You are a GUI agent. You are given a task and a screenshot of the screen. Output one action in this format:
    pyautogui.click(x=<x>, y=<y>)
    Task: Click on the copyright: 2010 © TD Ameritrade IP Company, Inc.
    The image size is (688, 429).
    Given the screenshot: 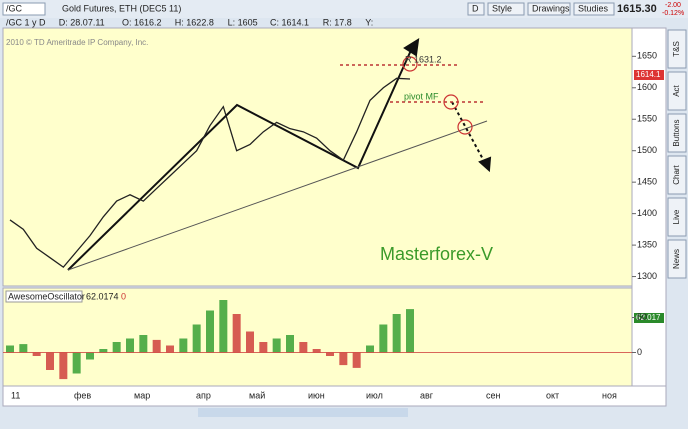 What is the action you would take?
    pyautogui.click(x=77, y=42)
    